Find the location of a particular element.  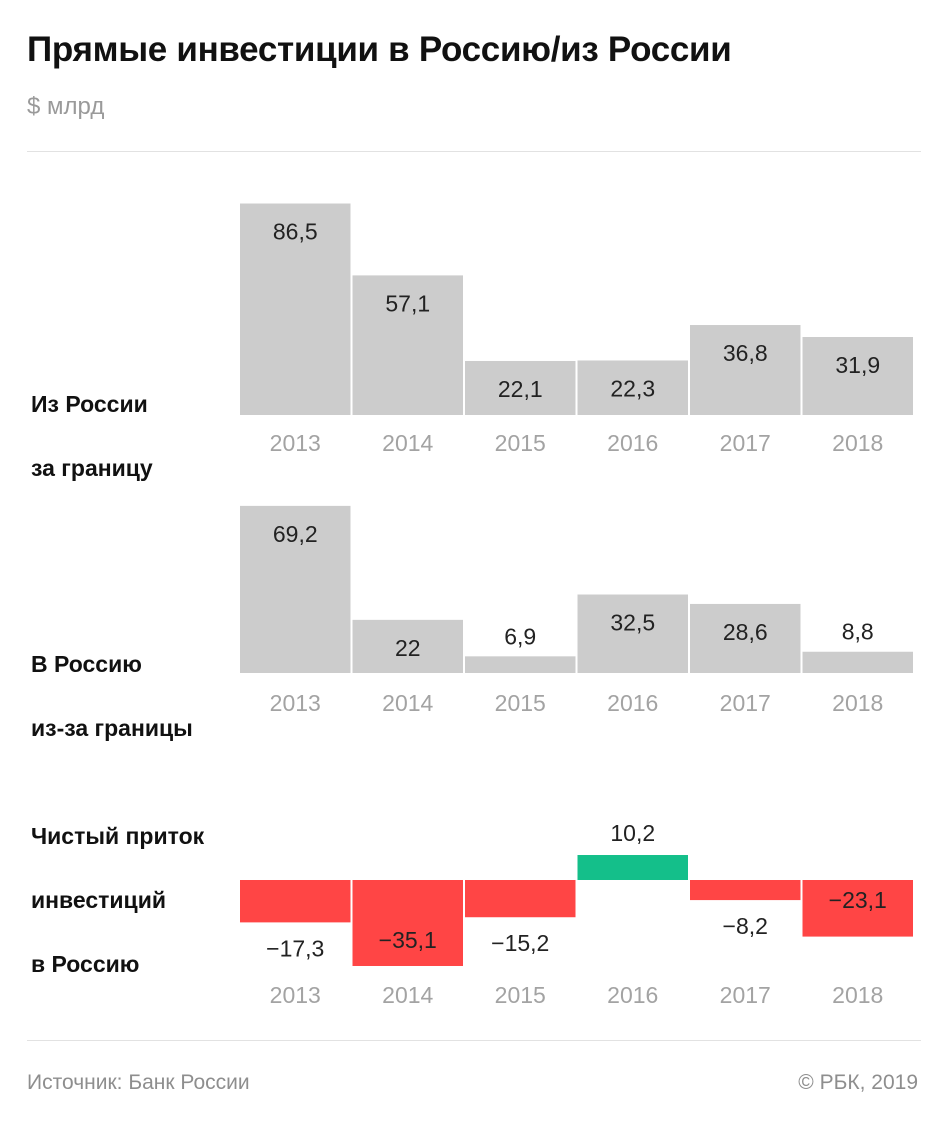

panel-label-line: из-за границы is located at coordinates (112, 728).